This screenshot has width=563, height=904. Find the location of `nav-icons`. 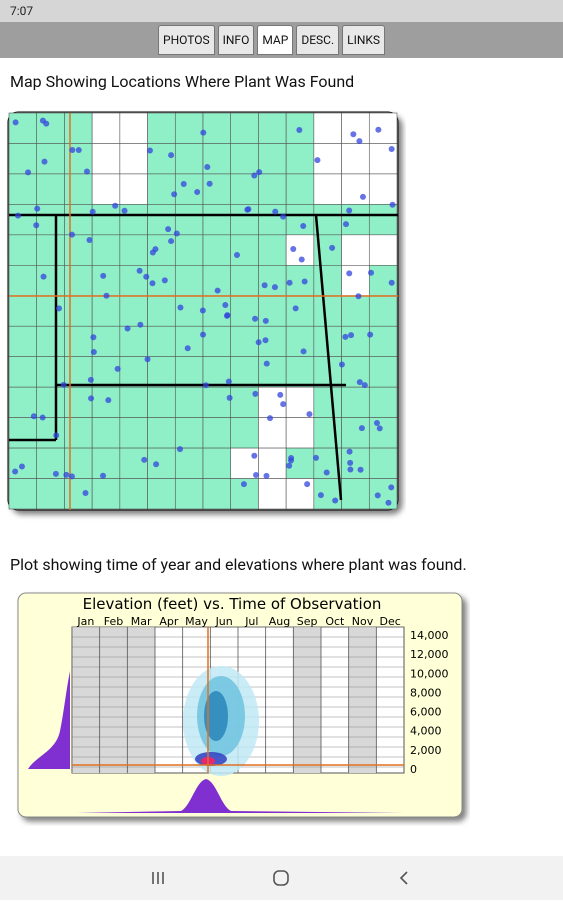

nav-icons is located at coordinates (280, 878).